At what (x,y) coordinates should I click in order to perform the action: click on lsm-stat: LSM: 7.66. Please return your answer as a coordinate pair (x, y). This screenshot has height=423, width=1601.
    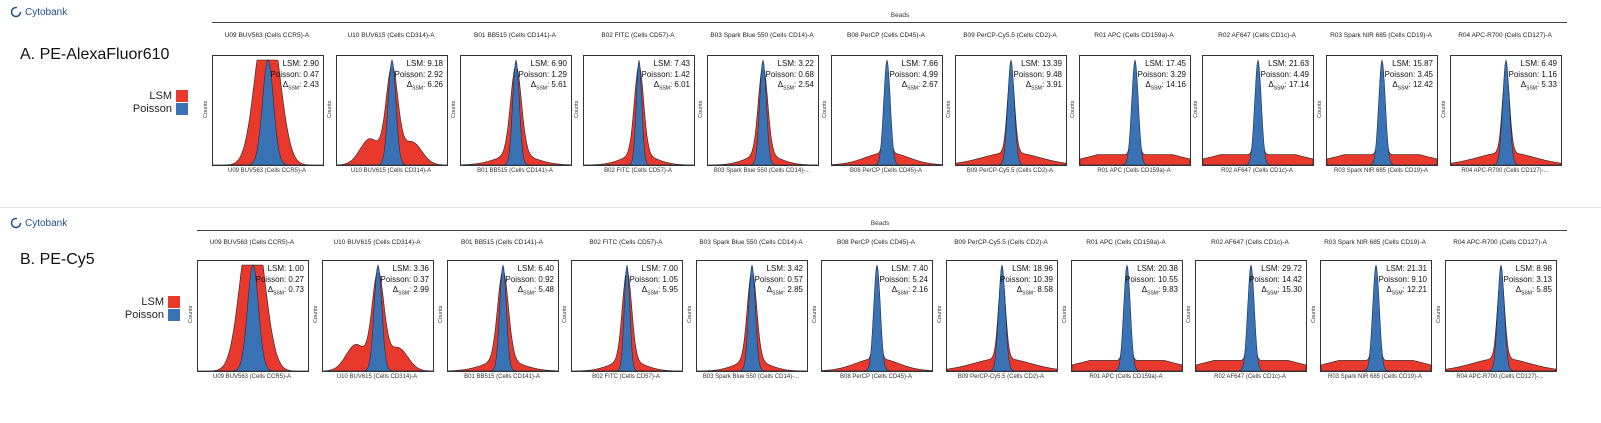
    Looking at the image, I should click on (919, 63).